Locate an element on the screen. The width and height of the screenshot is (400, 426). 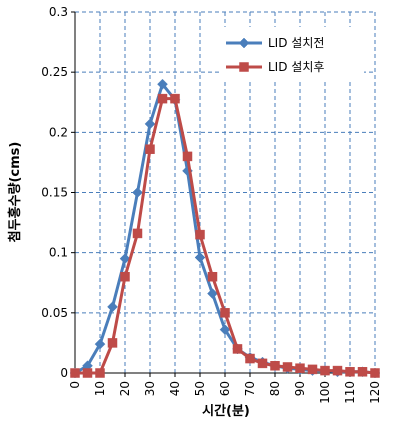
x-tick-label: 90 is located at coordinates (300, 388).